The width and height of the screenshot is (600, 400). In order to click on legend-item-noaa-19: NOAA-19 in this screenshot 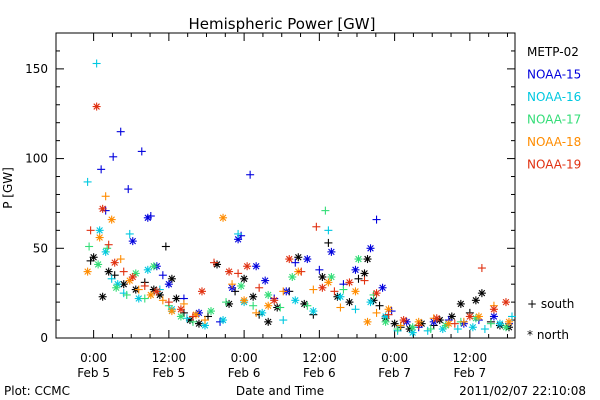, I will do `click(554, 165)`.